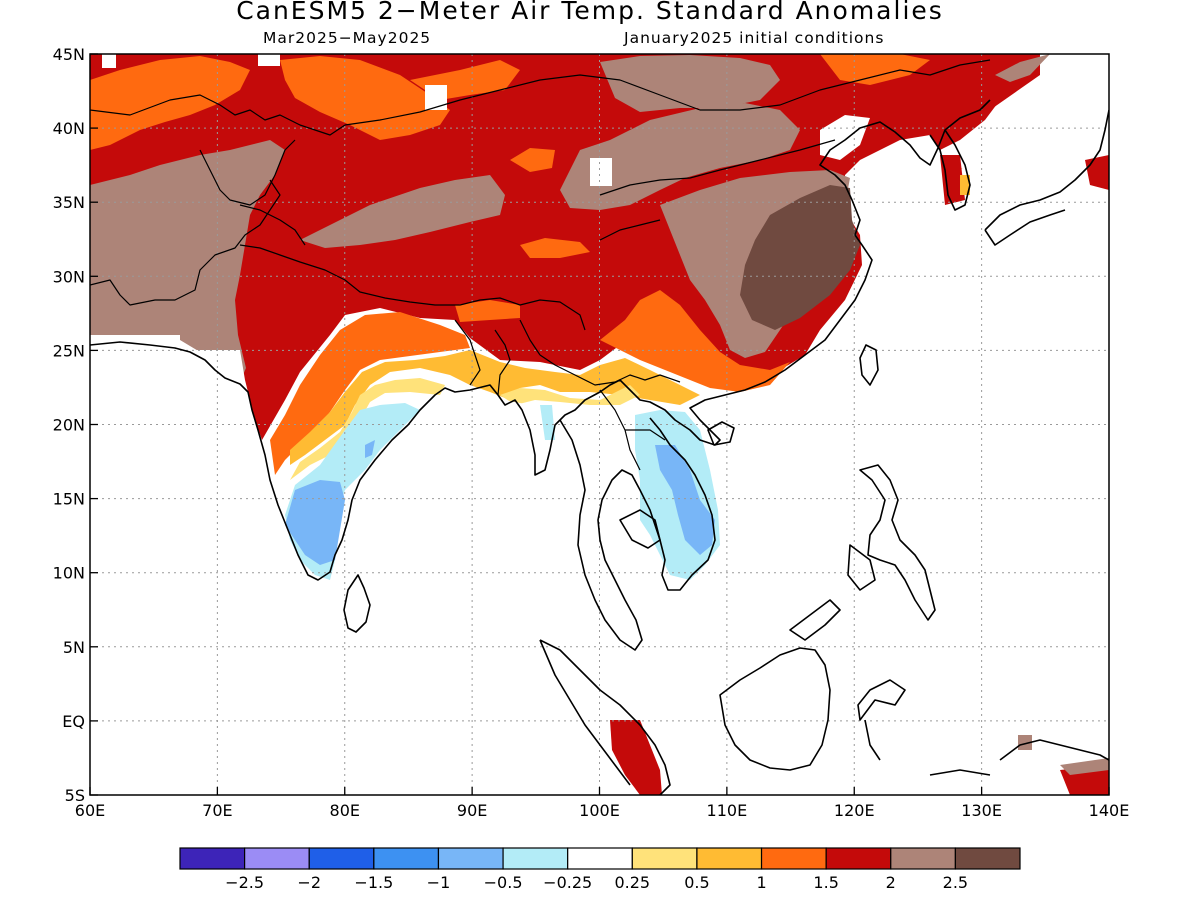  Describe the element at coordinates (74, 647) in the screenshot. I see `y-tick-label: 5N` at that location.